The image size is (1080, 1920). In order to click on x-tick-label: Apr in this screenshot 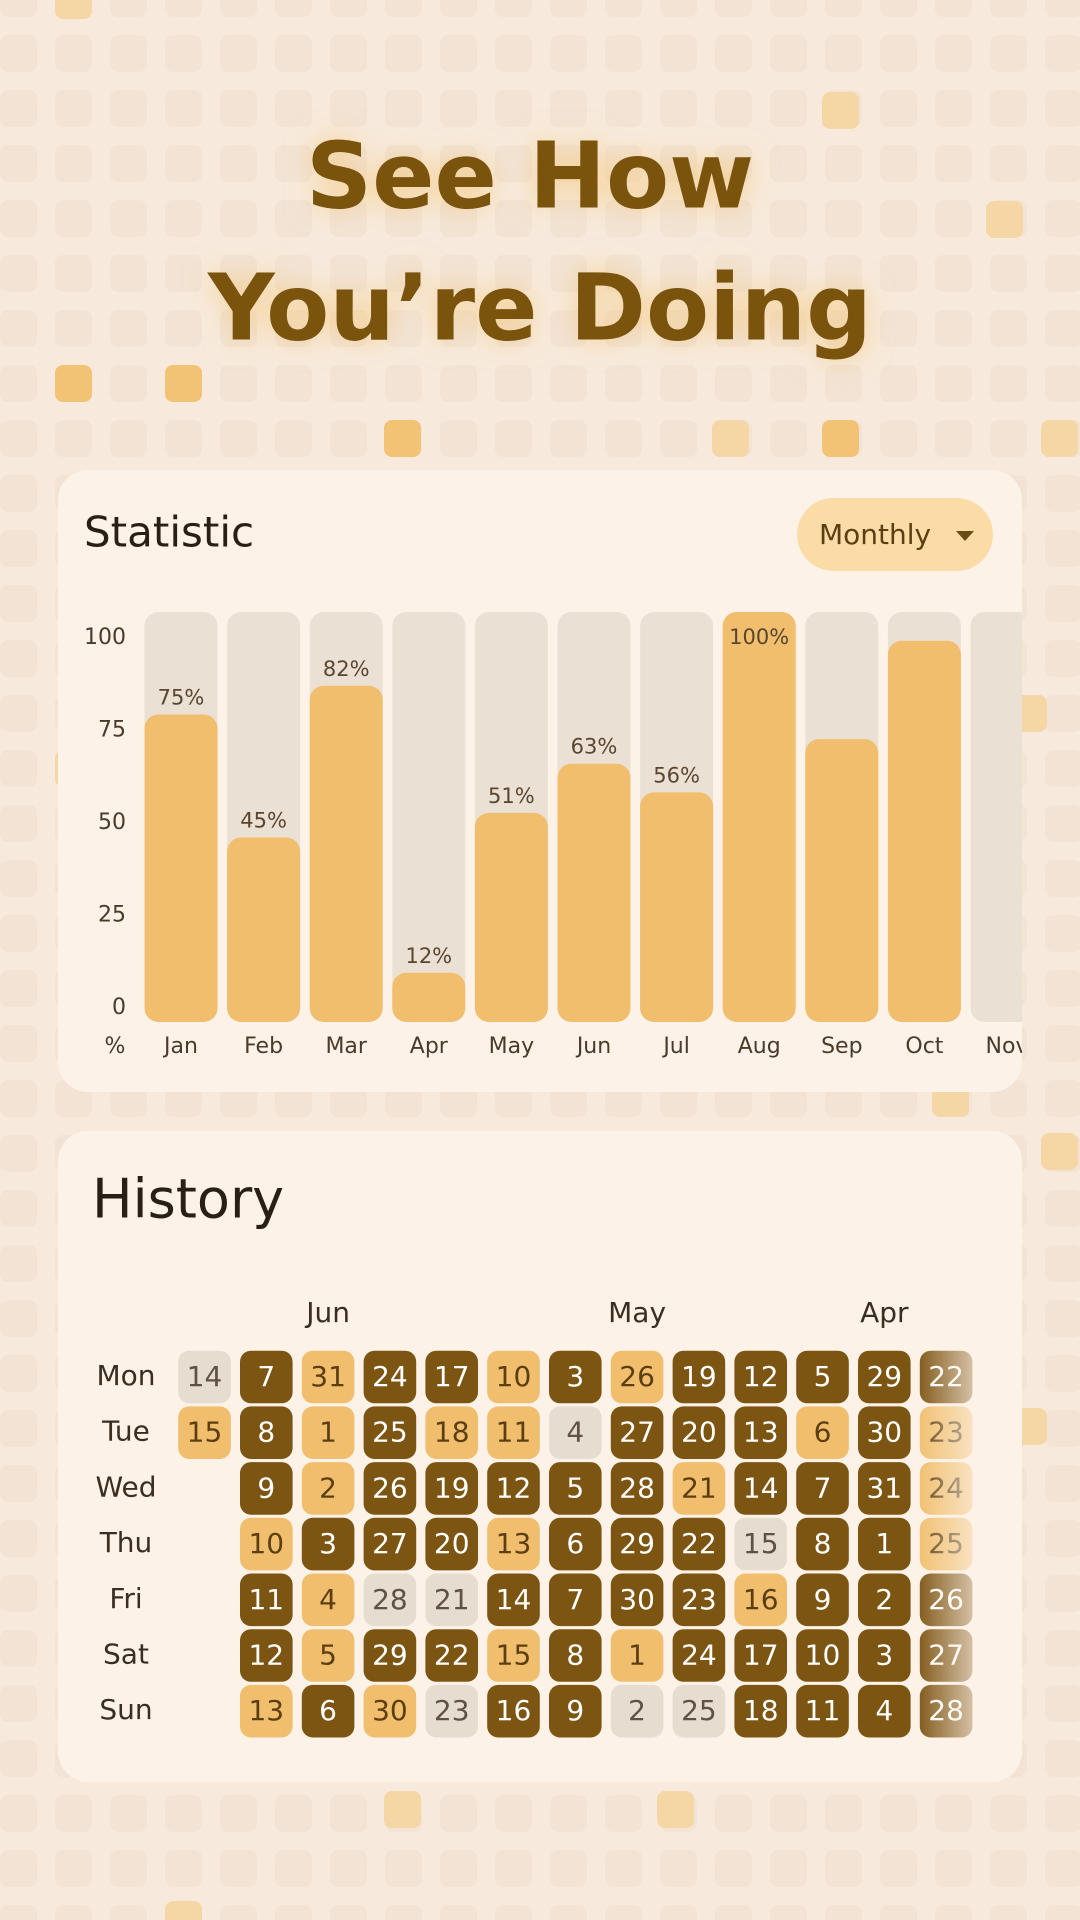, I will do `click(429, 1046)`.